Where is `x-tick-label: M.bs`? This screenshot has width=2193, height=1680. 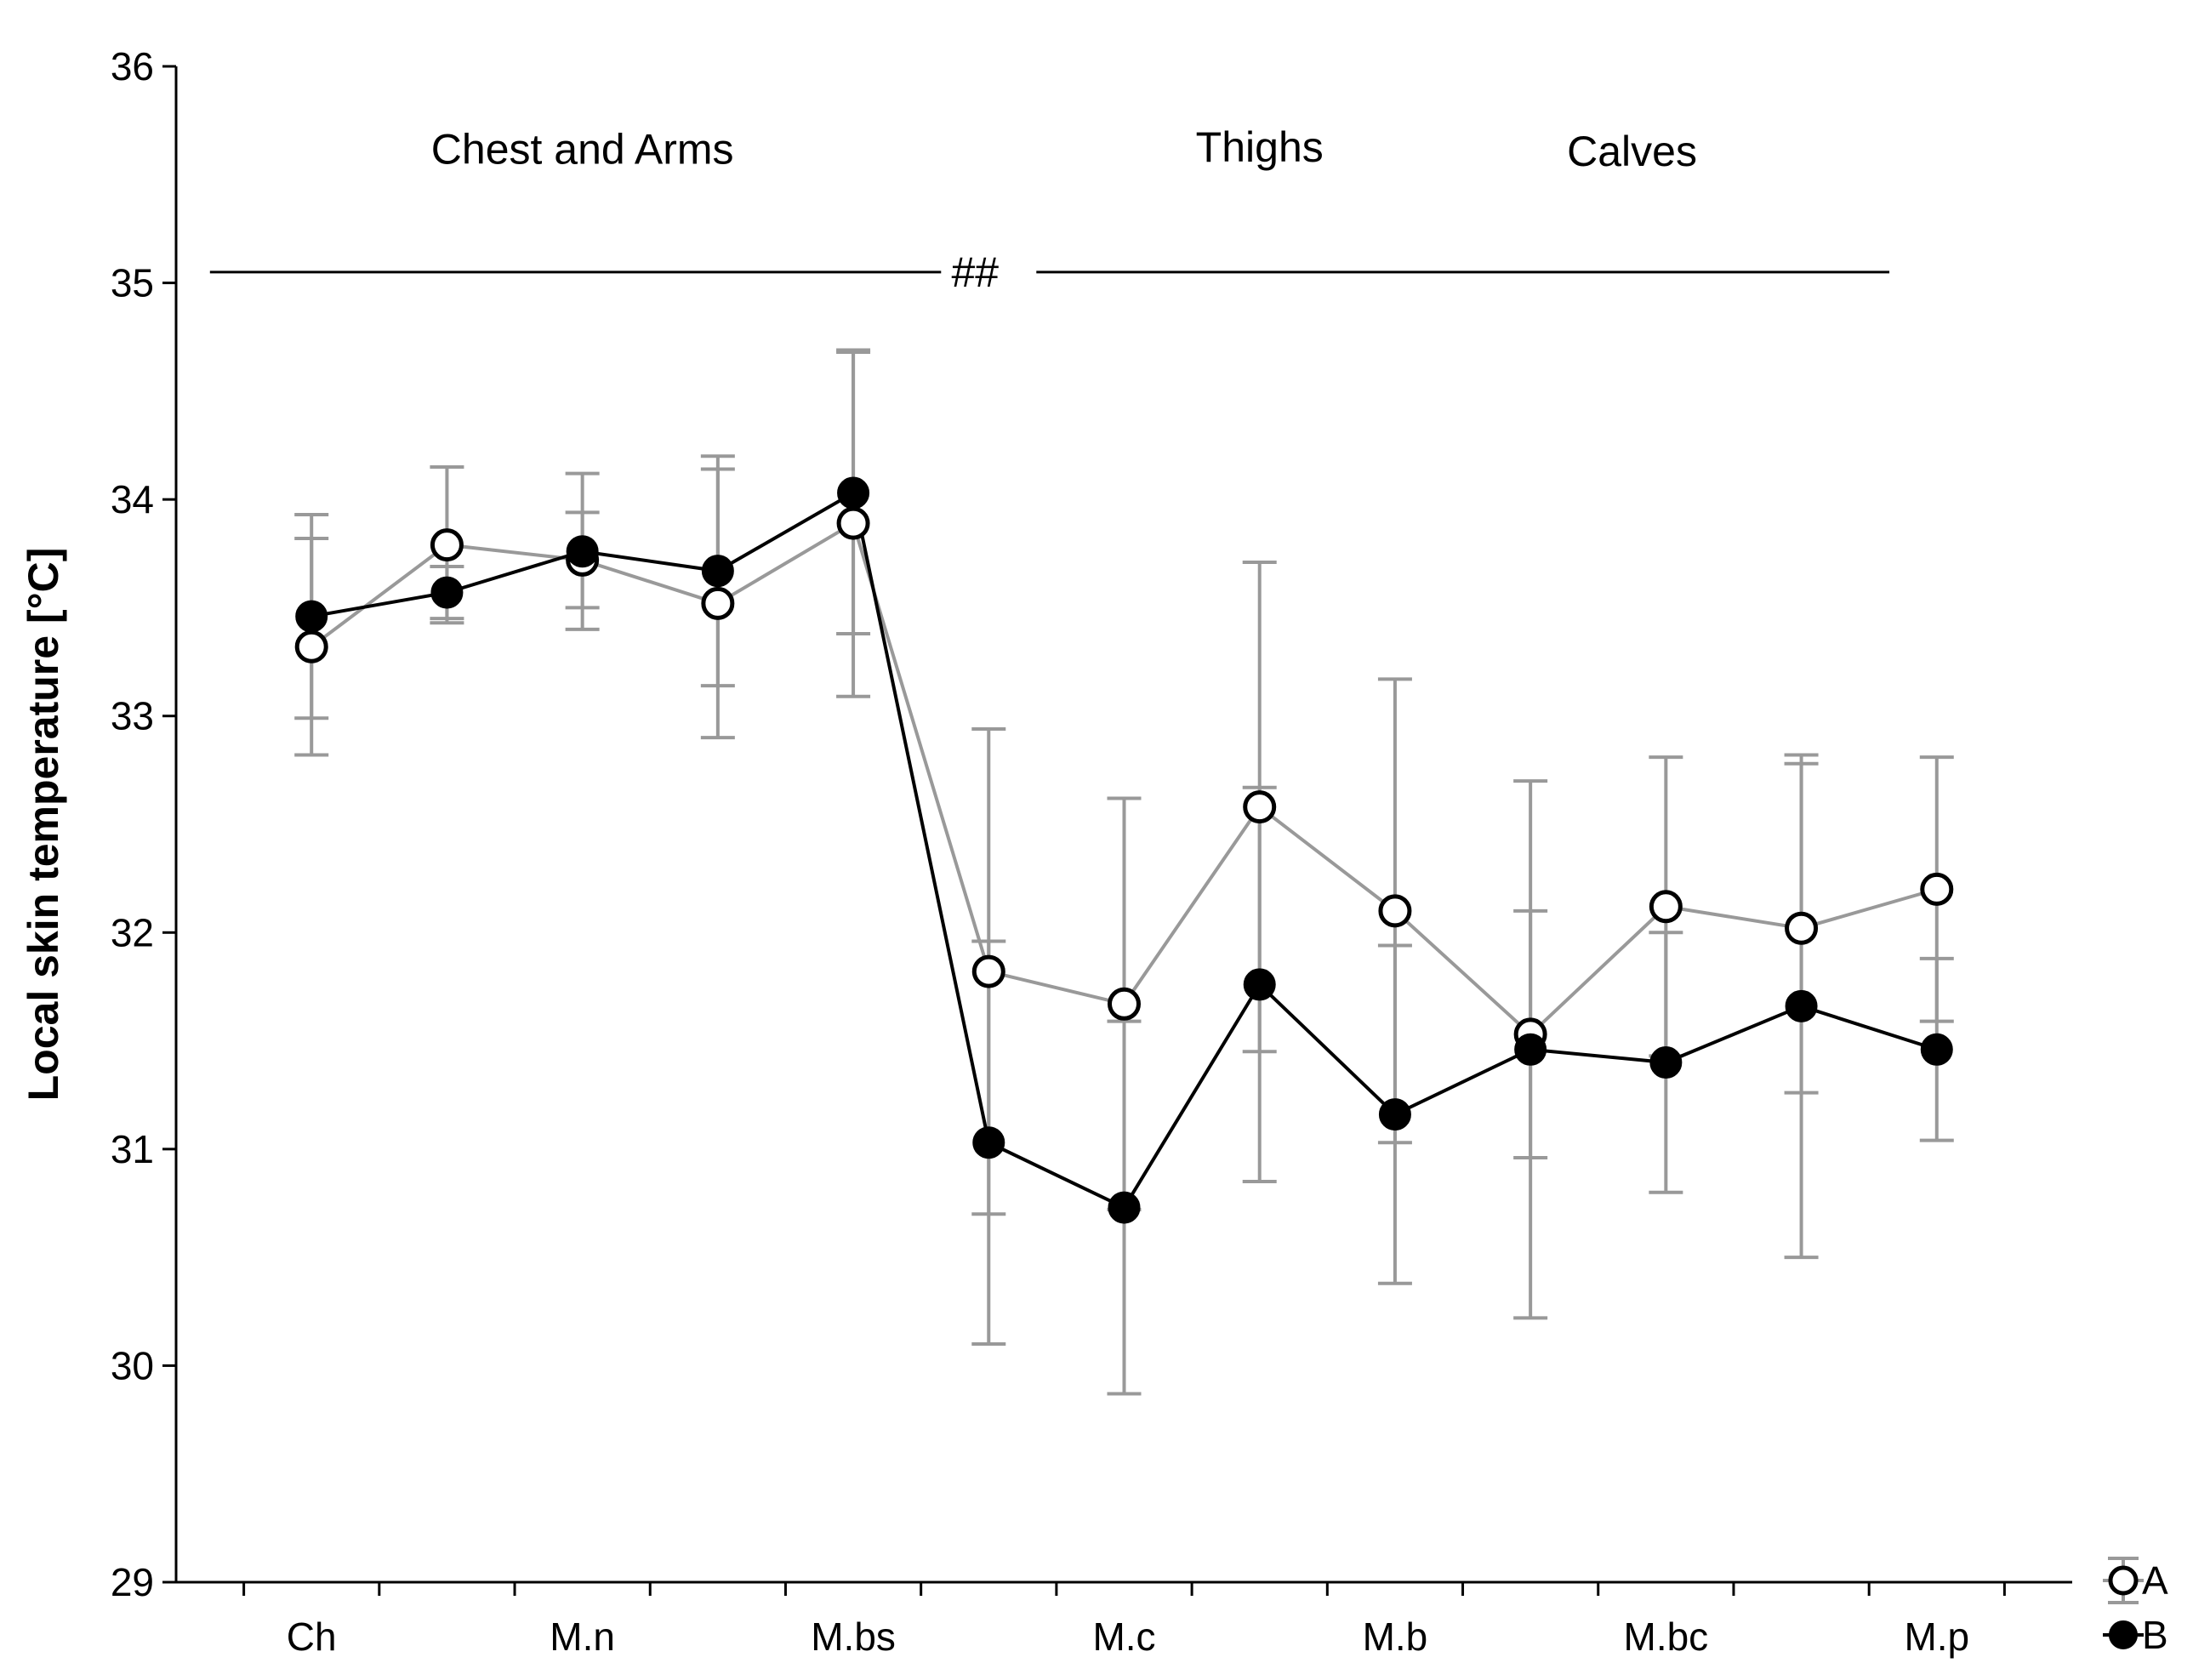 x-tick-label: M.bs is located at coordinates (853, 1637).